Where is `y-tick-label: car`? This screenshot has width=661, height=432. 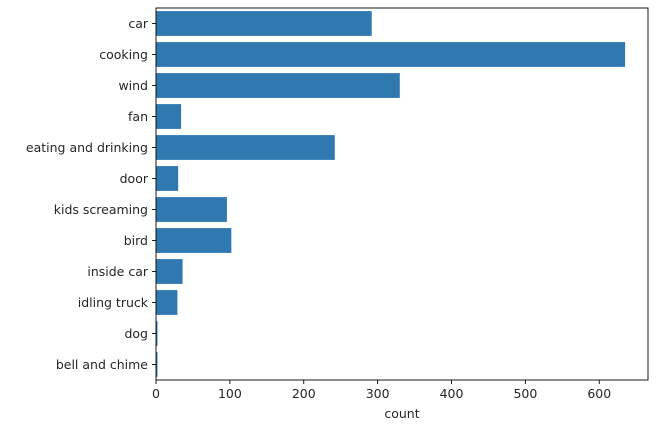
y-tick-label: car is located at coordinates (138, 23).